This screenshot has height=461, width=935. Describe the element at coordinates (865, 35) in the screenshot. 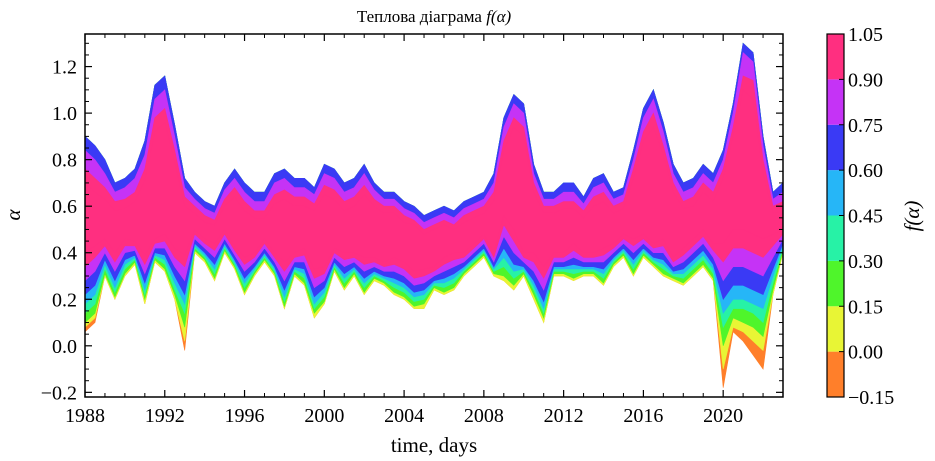

I see `colorbar-tick-label: 1.05` at that location.